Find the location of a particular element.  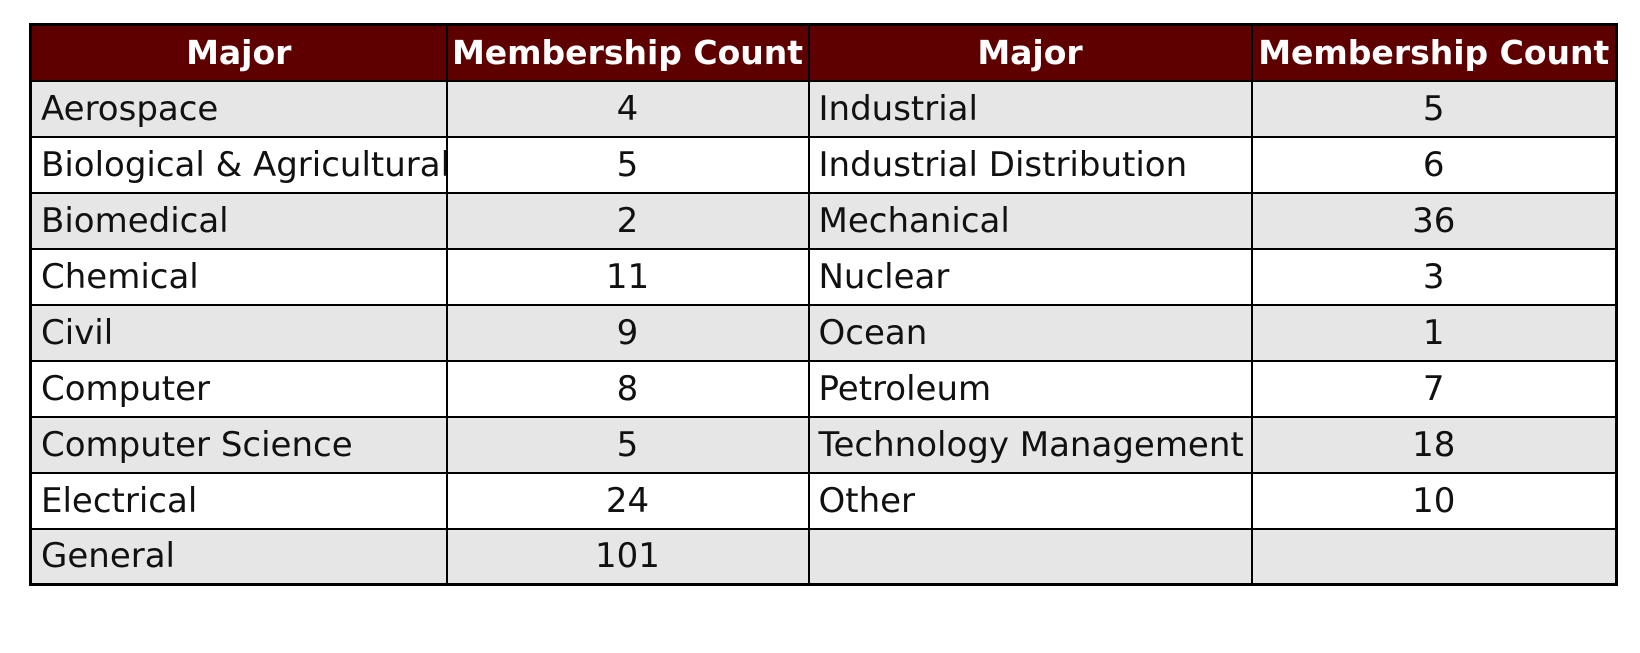

table-row: Aerospace 4 Industrial 5 is located at coordinates (823, 108).